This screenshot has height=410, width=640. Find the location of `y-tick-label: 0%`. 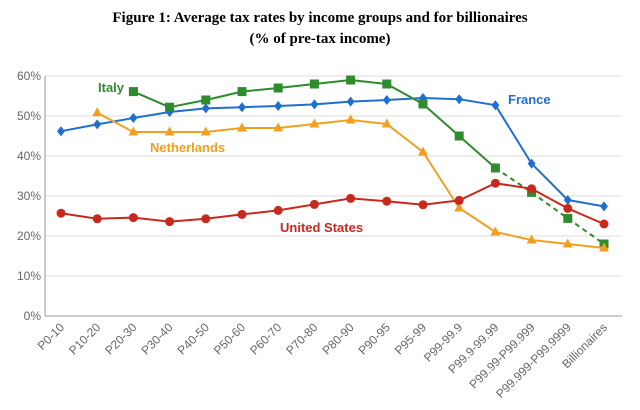

y-tick-label: 0% is located at coordinates (33, 316).